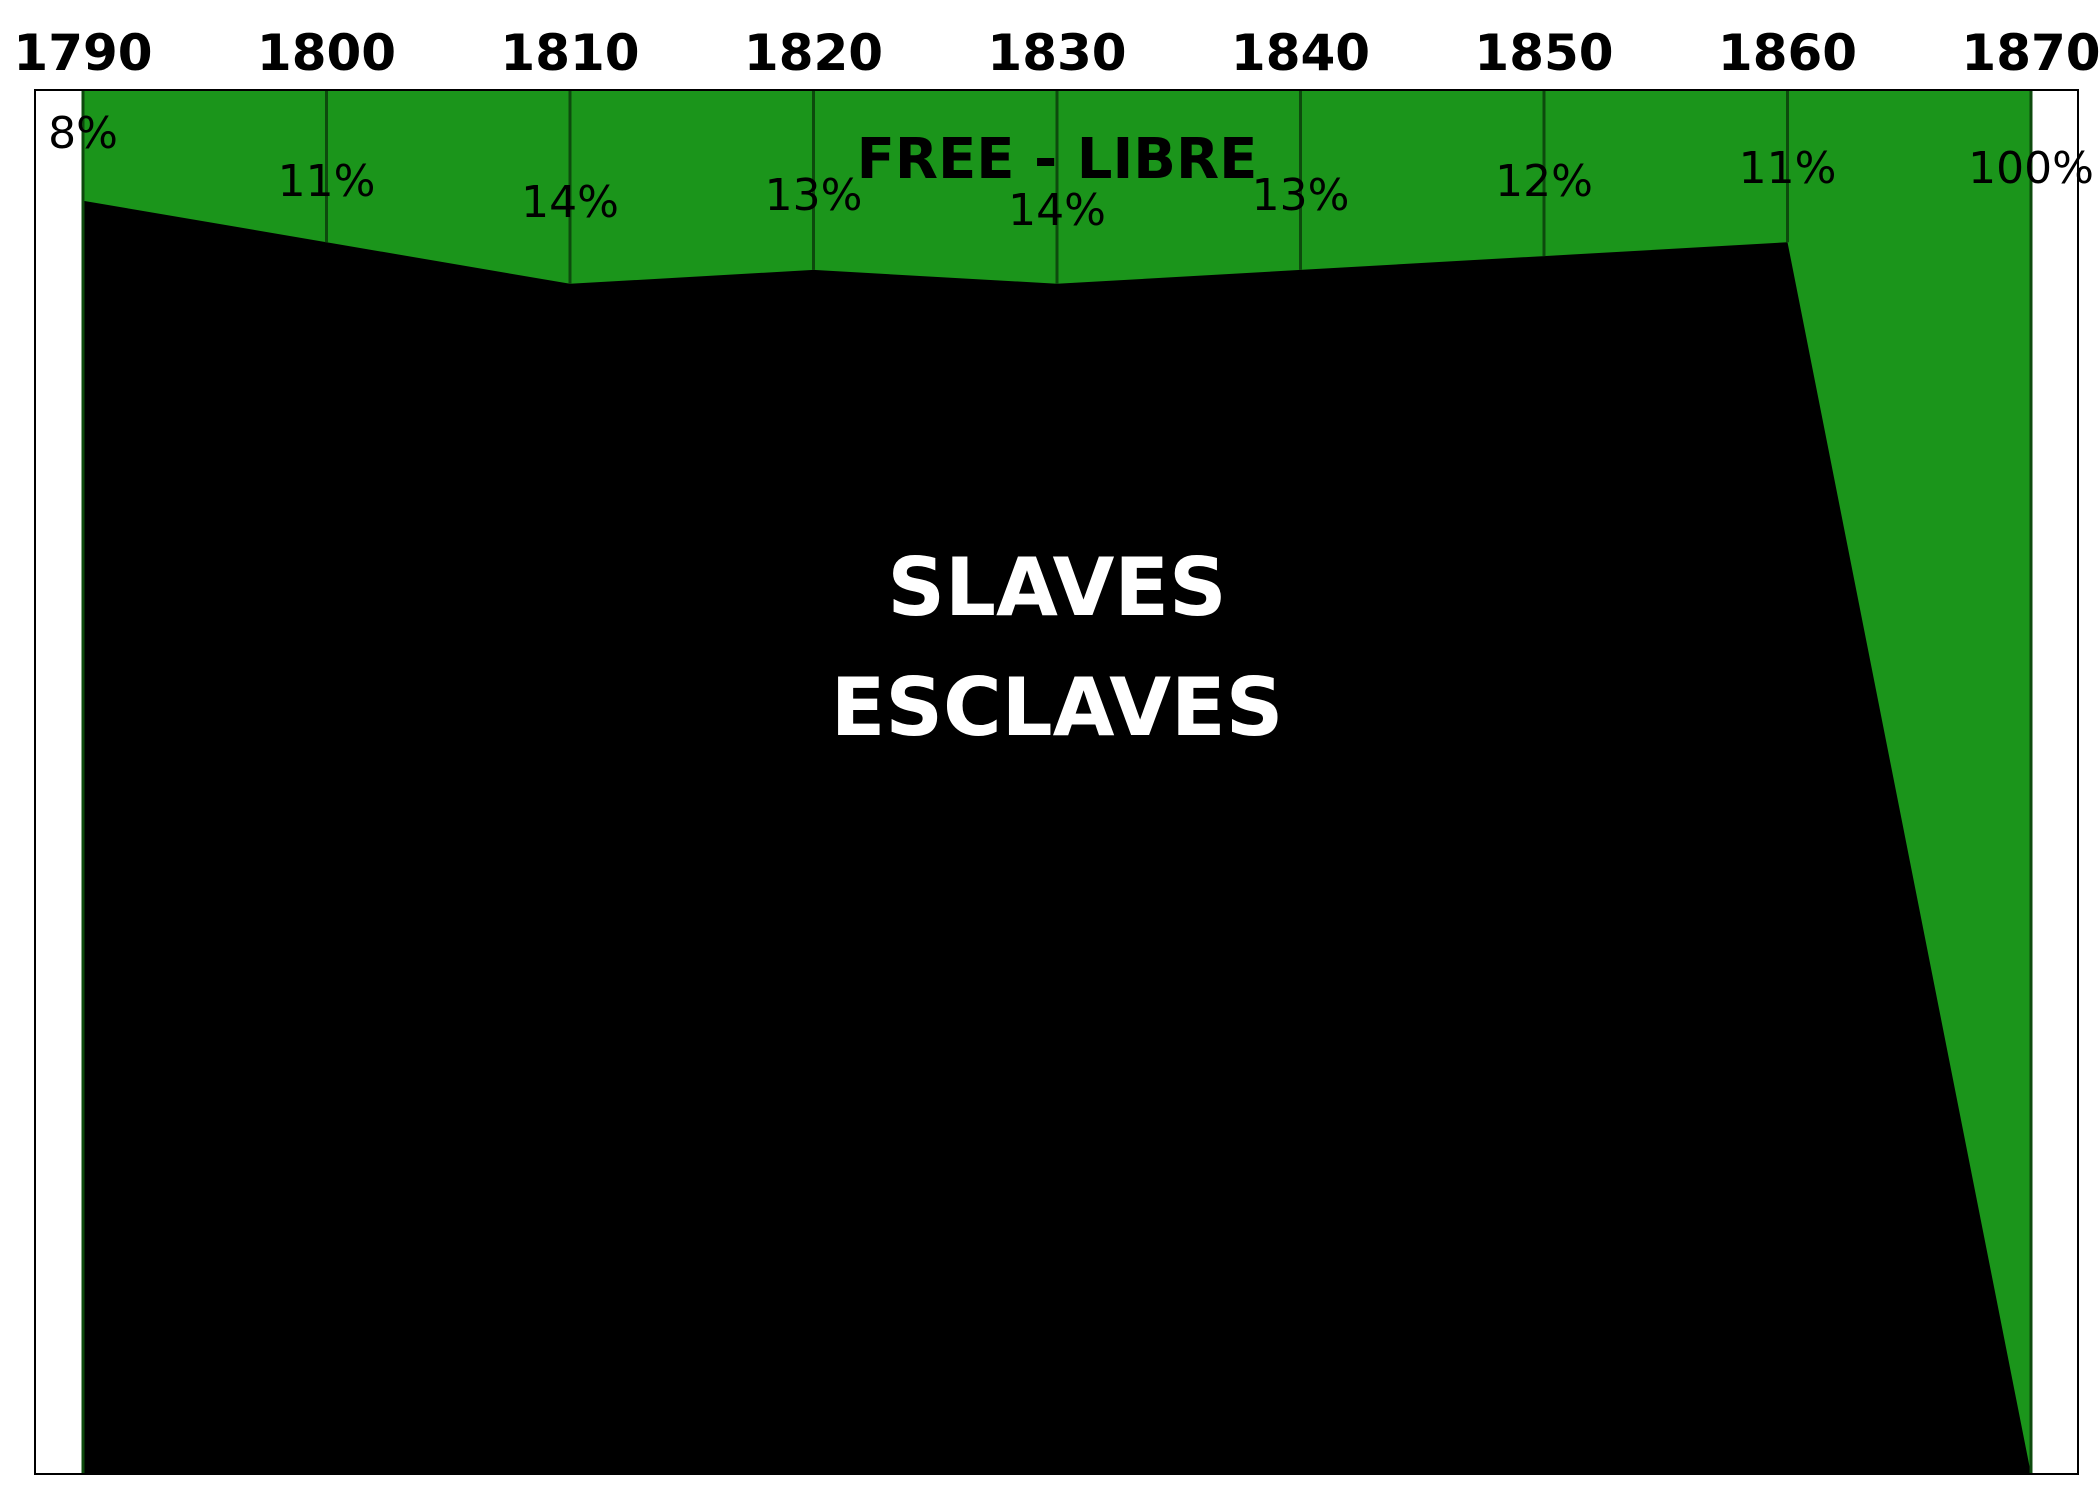 This screenshot has width=2100, height=1499. What do you see at coordinates (82, 53) in the screenshot?
I see `x-tick-label-1790: 1790` at bounding box center [82, 53].